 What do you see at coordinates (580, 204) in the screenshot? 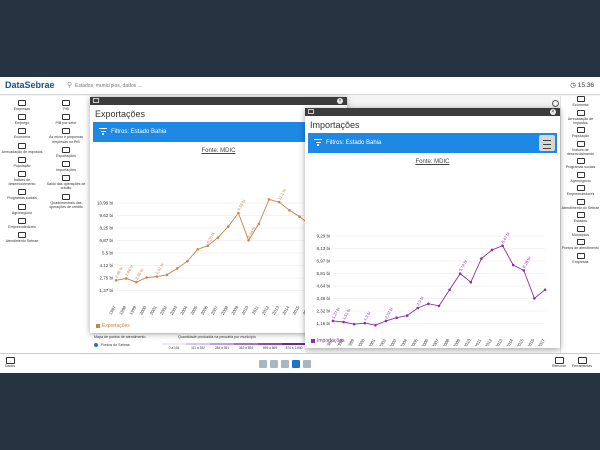
I see `right-nav-item: Atendimento do Sebrae` at bounding box center [580, 204].